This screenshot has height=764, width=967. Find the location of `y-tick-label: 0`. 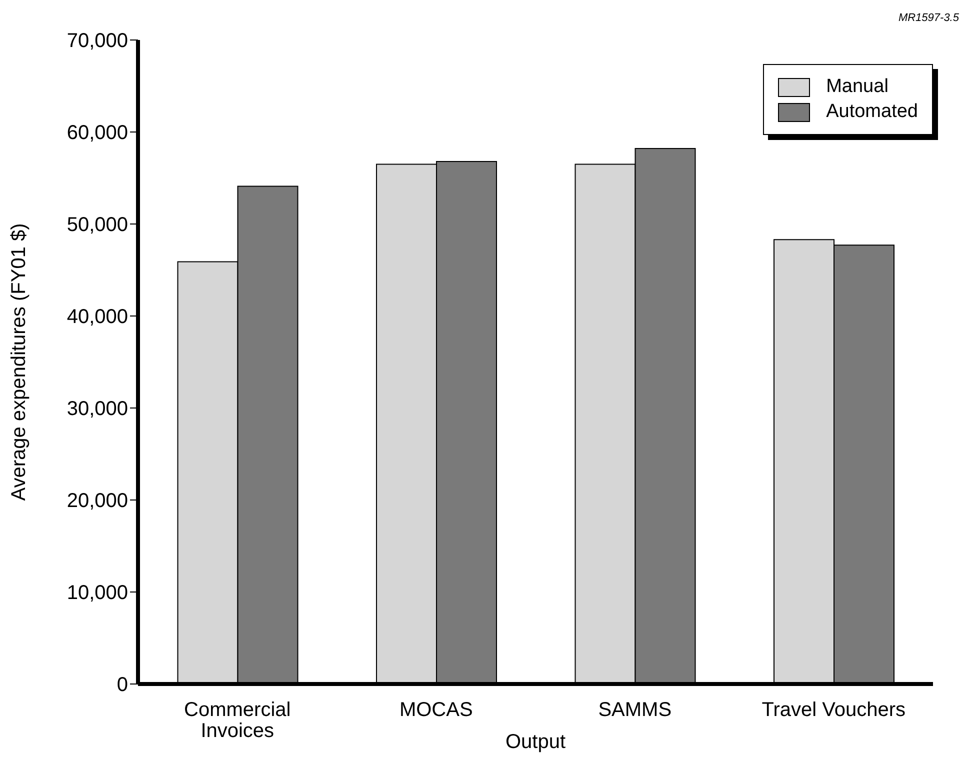

y-tick-label: 0 is located at coordinates (122, 685).